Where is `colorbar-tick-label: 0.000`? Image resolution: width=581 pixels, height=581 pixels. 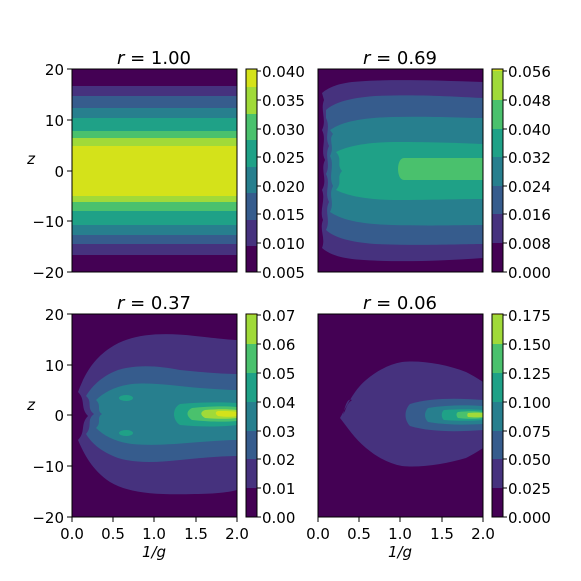 colorbar-tick-label: 0.000 is located at coordinates (529, 273).